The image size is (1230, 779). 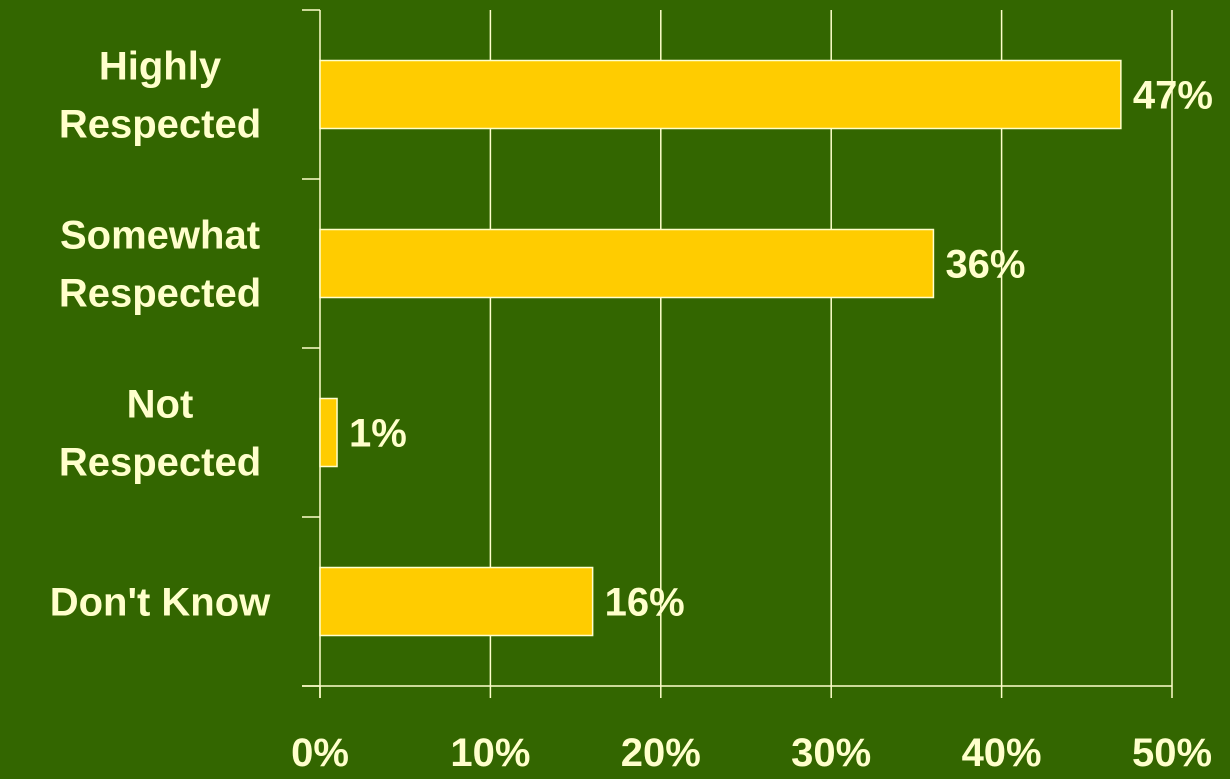 What do you see at coordinates (160, 67) in the screenshot?
I see `category-label-line: Highly` at bounding box center [160, 67].